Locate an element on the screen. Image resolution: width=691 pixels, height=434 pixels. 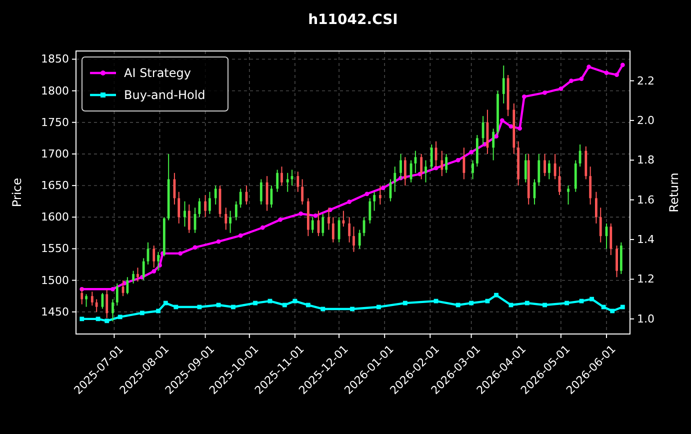
y2-tick-label: 2.0 is located at coordinates (645, 120).